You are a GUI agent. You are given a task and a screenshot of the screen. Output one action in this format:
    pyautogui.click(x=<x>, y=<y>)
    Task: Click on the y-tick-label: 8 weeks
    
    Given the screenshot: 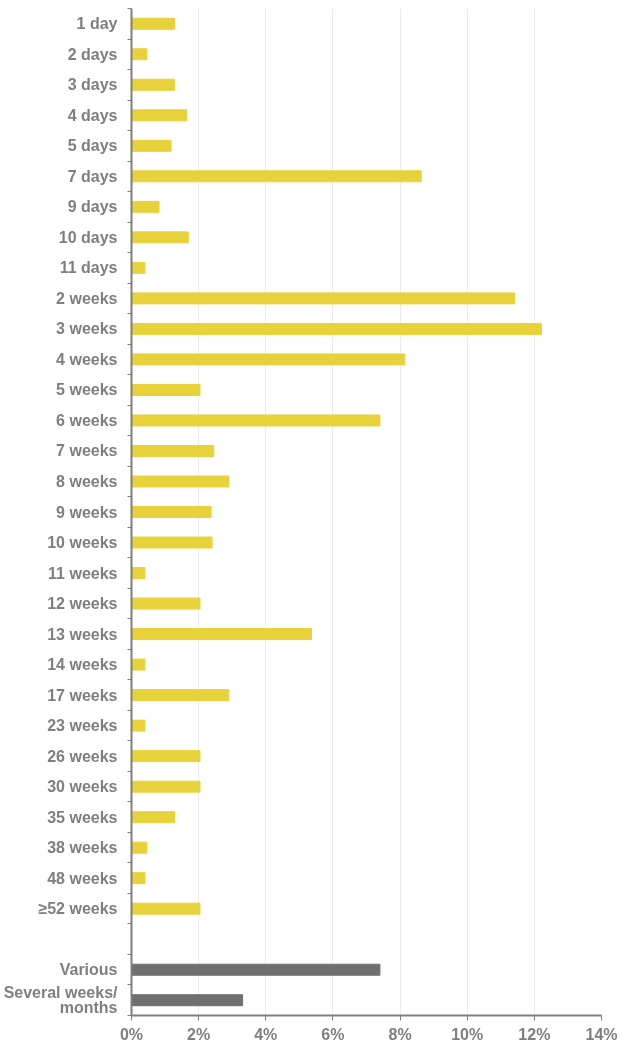 What is the action you would take?
    pyautogui.click(x=87, y=481)
    